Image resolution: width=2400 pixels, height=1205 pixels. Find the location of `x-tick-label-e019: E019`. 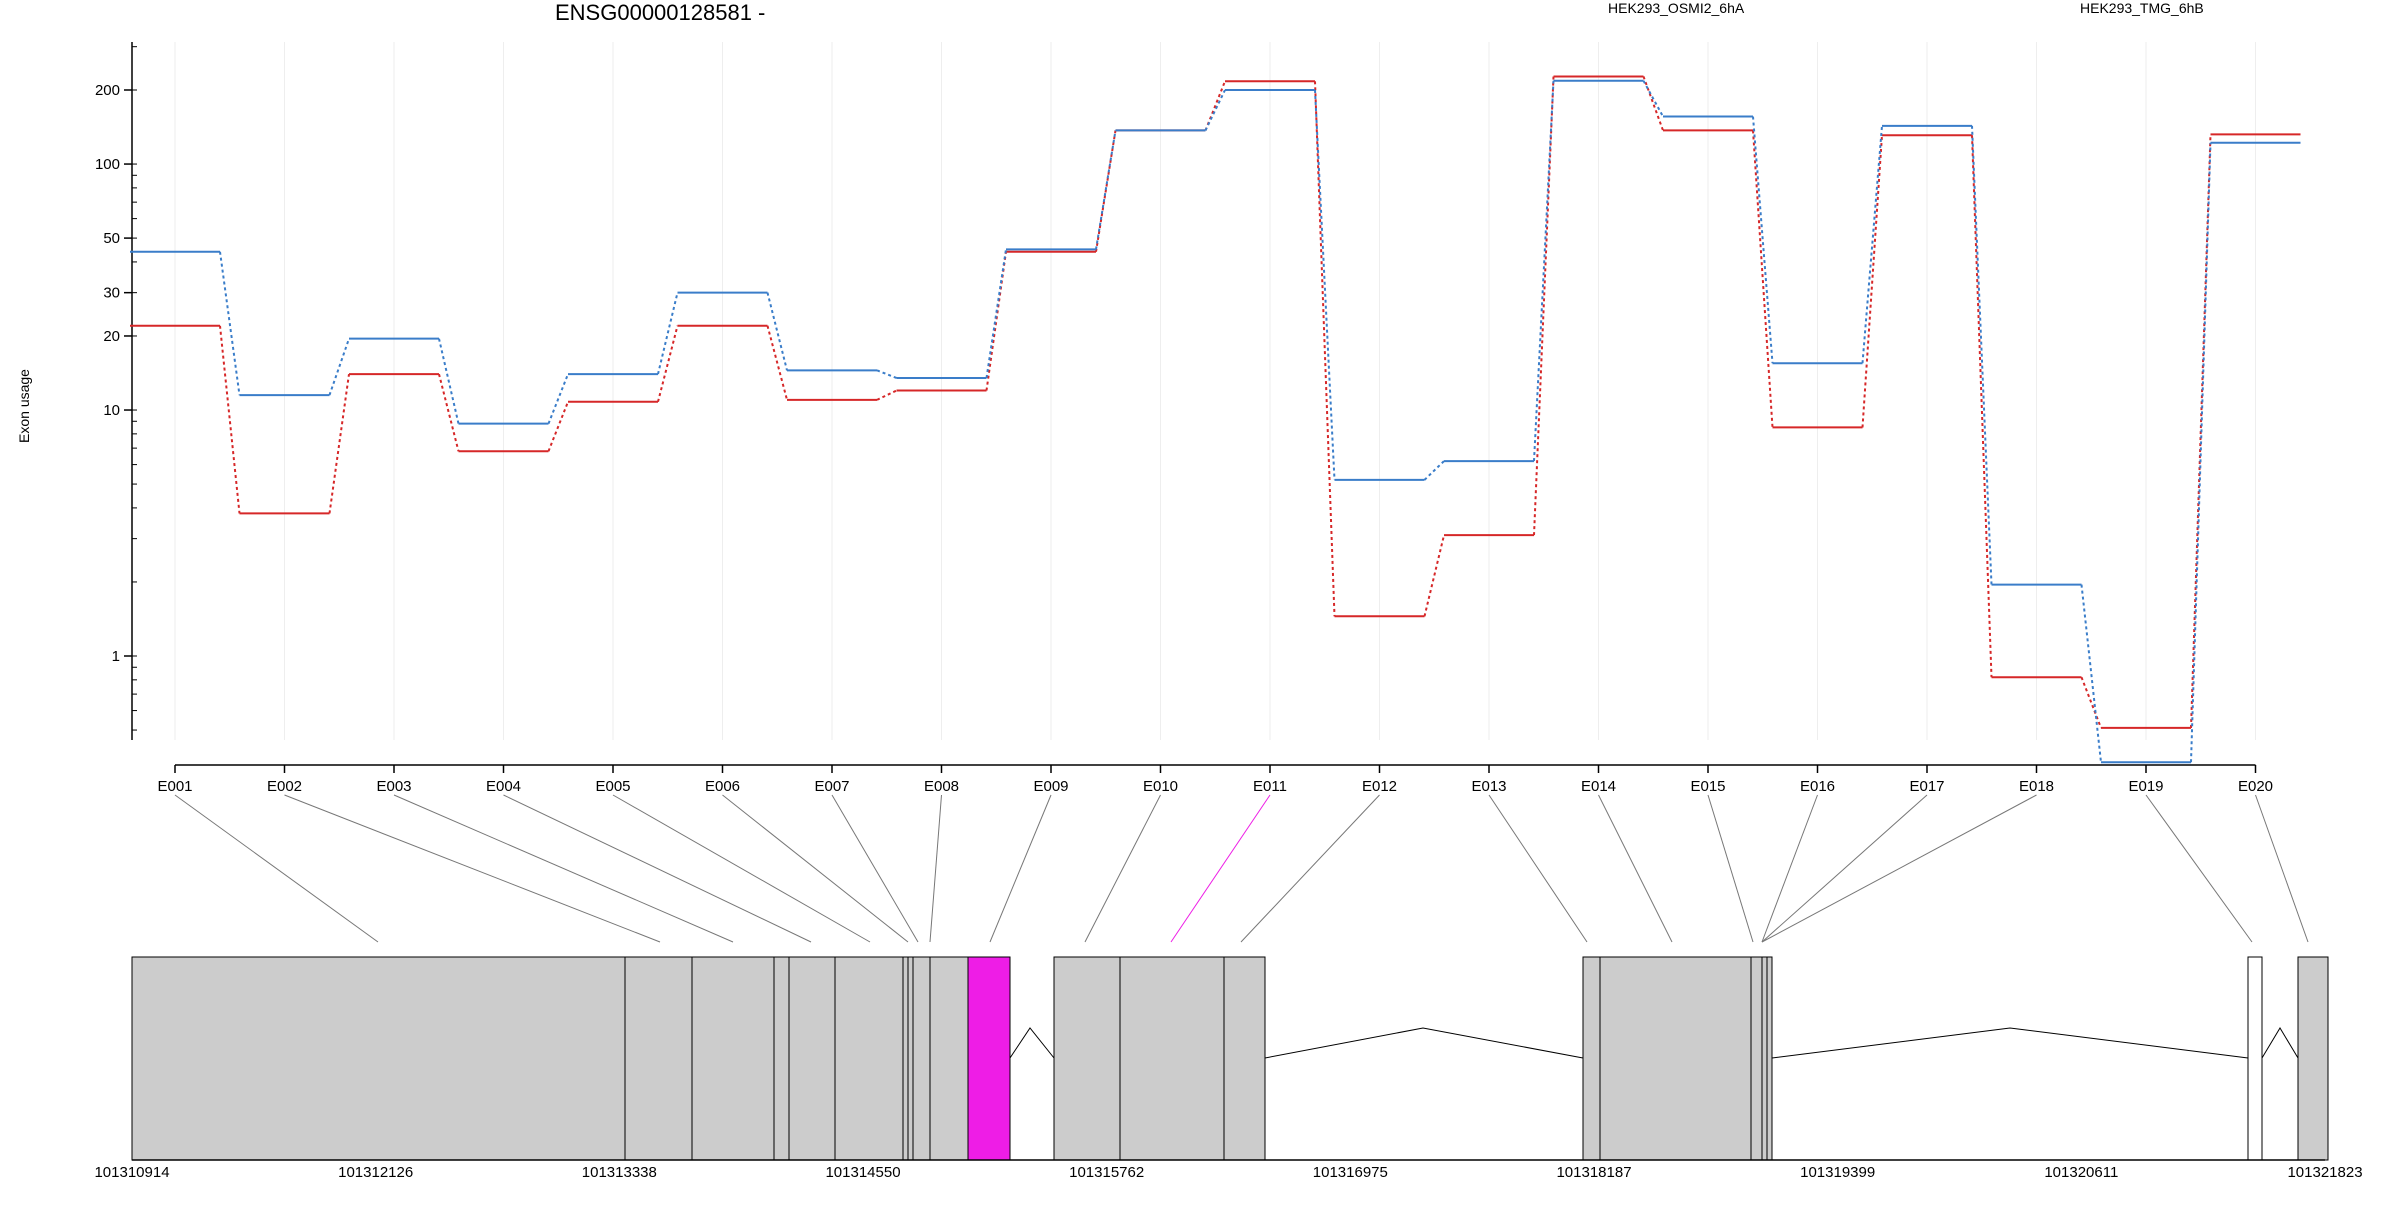

x-tick-label-e019: E019 is located at coordinates (2145, 786).